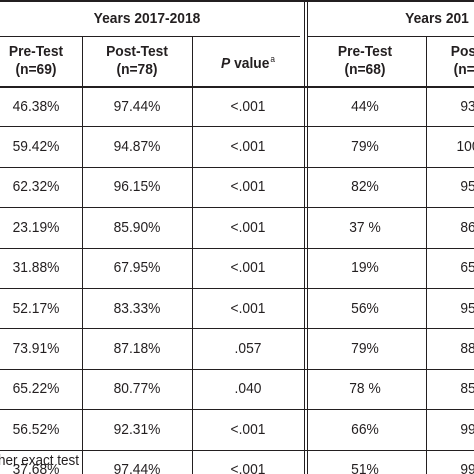 This screenshot has height=474, width=474. Describe the element at coordinates (248, 389) in the screenshot. I see `table-cell: .040` at that location.